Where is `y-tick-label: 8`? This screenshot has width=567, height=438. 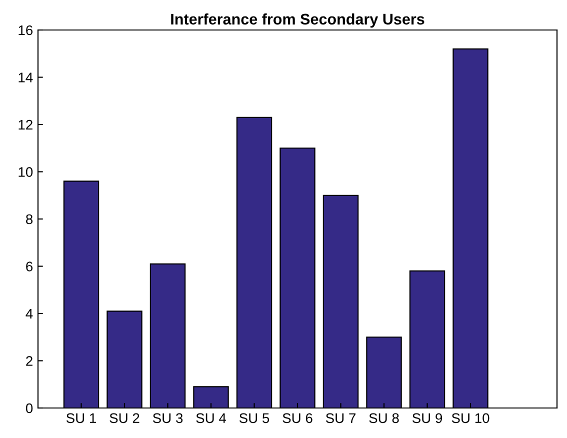
y-tick-label: 8 is located at coordinates (29, 219).